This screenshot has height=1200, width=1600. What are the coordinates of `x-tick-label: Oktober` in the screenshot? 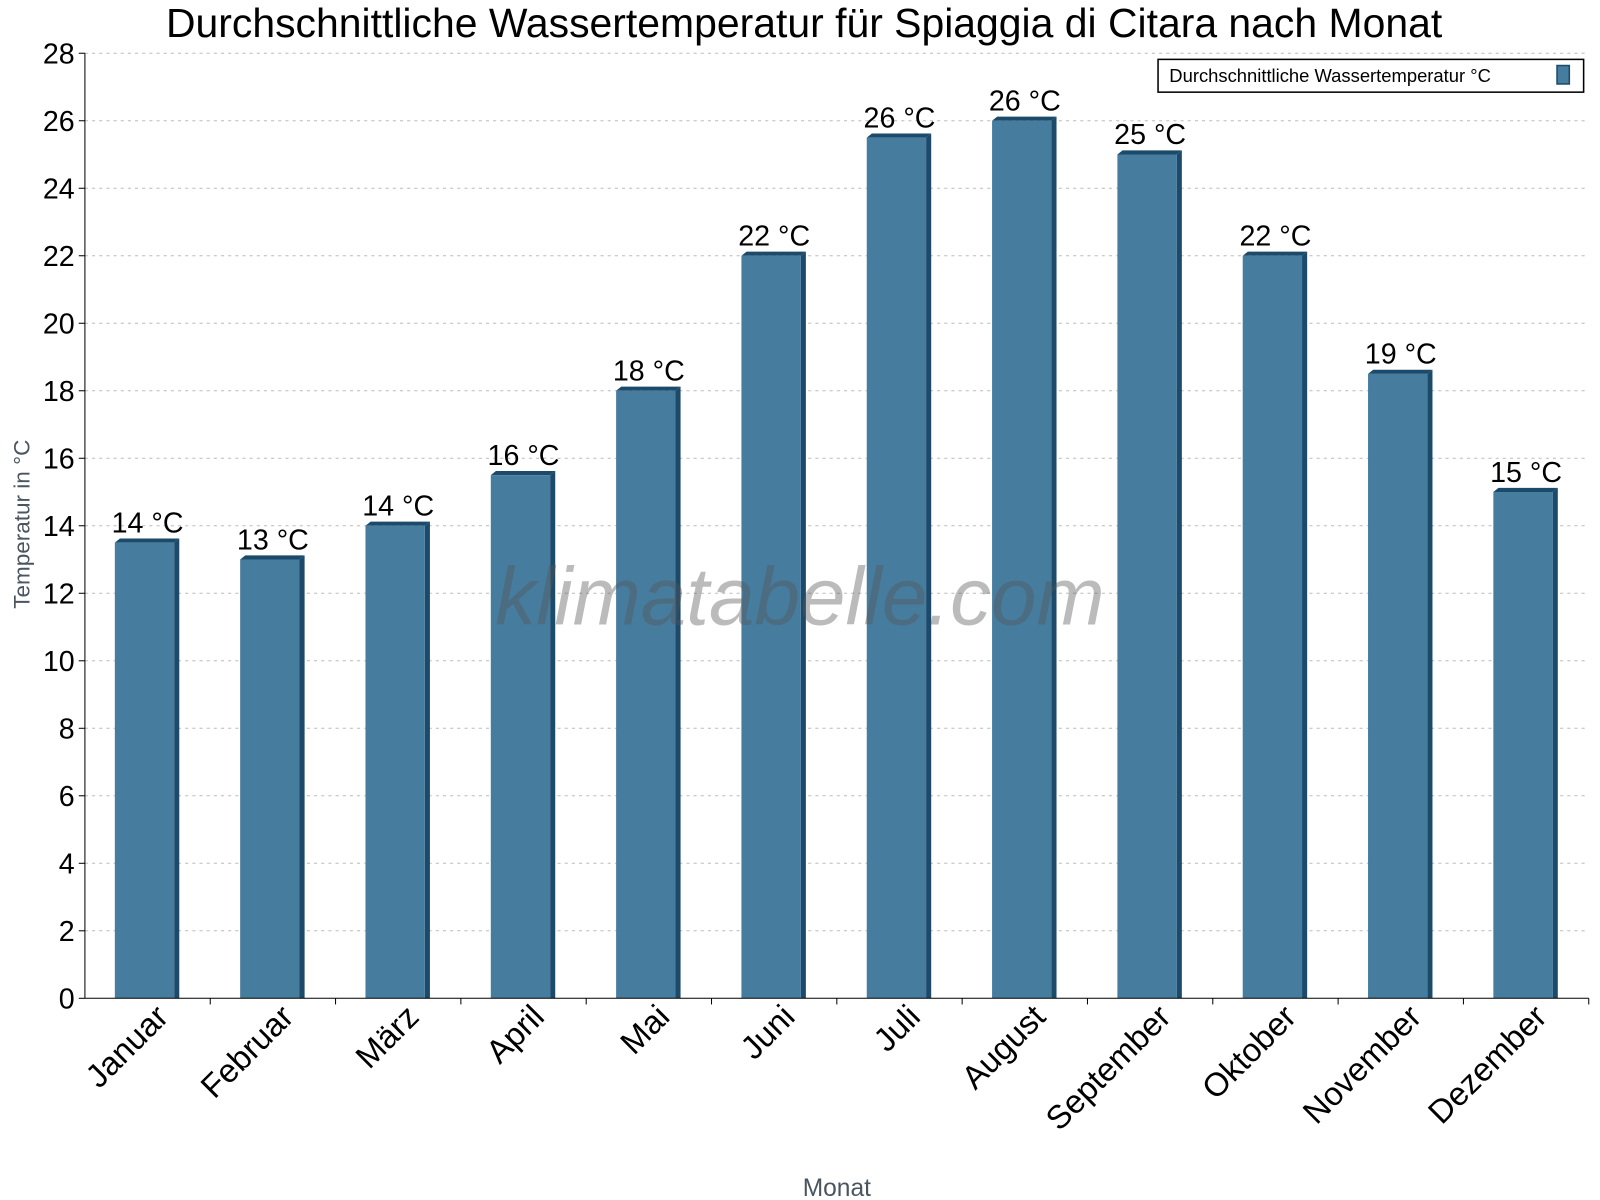 It's located at (1248, 1051).